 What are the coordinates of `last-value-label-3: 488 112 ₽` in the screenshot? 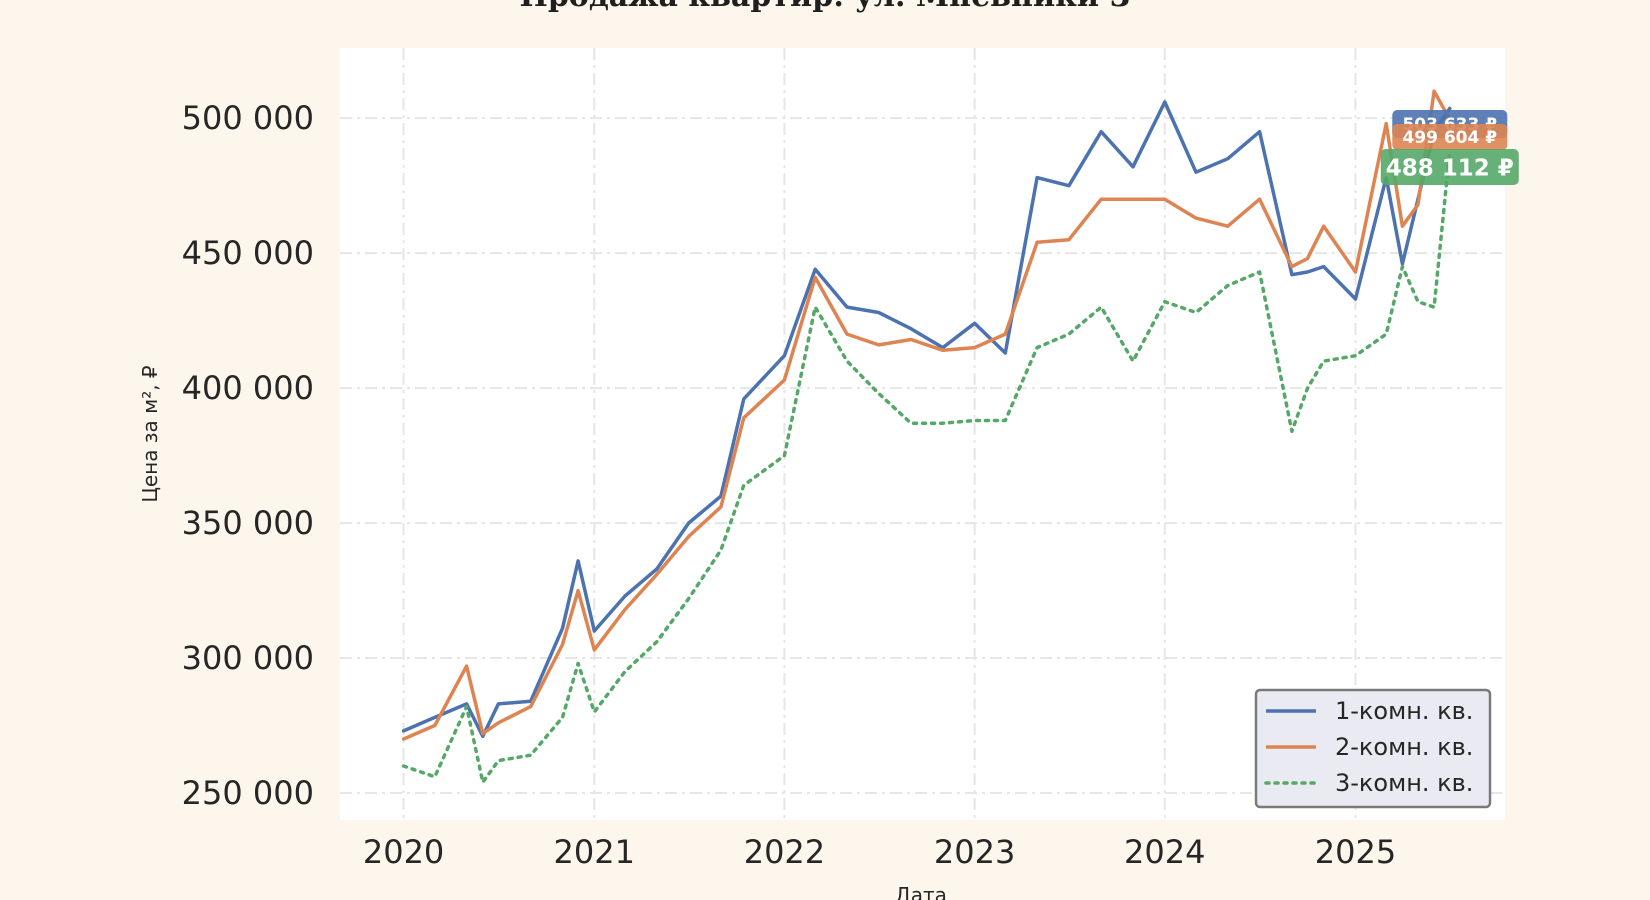 It's located at (1450, 168).